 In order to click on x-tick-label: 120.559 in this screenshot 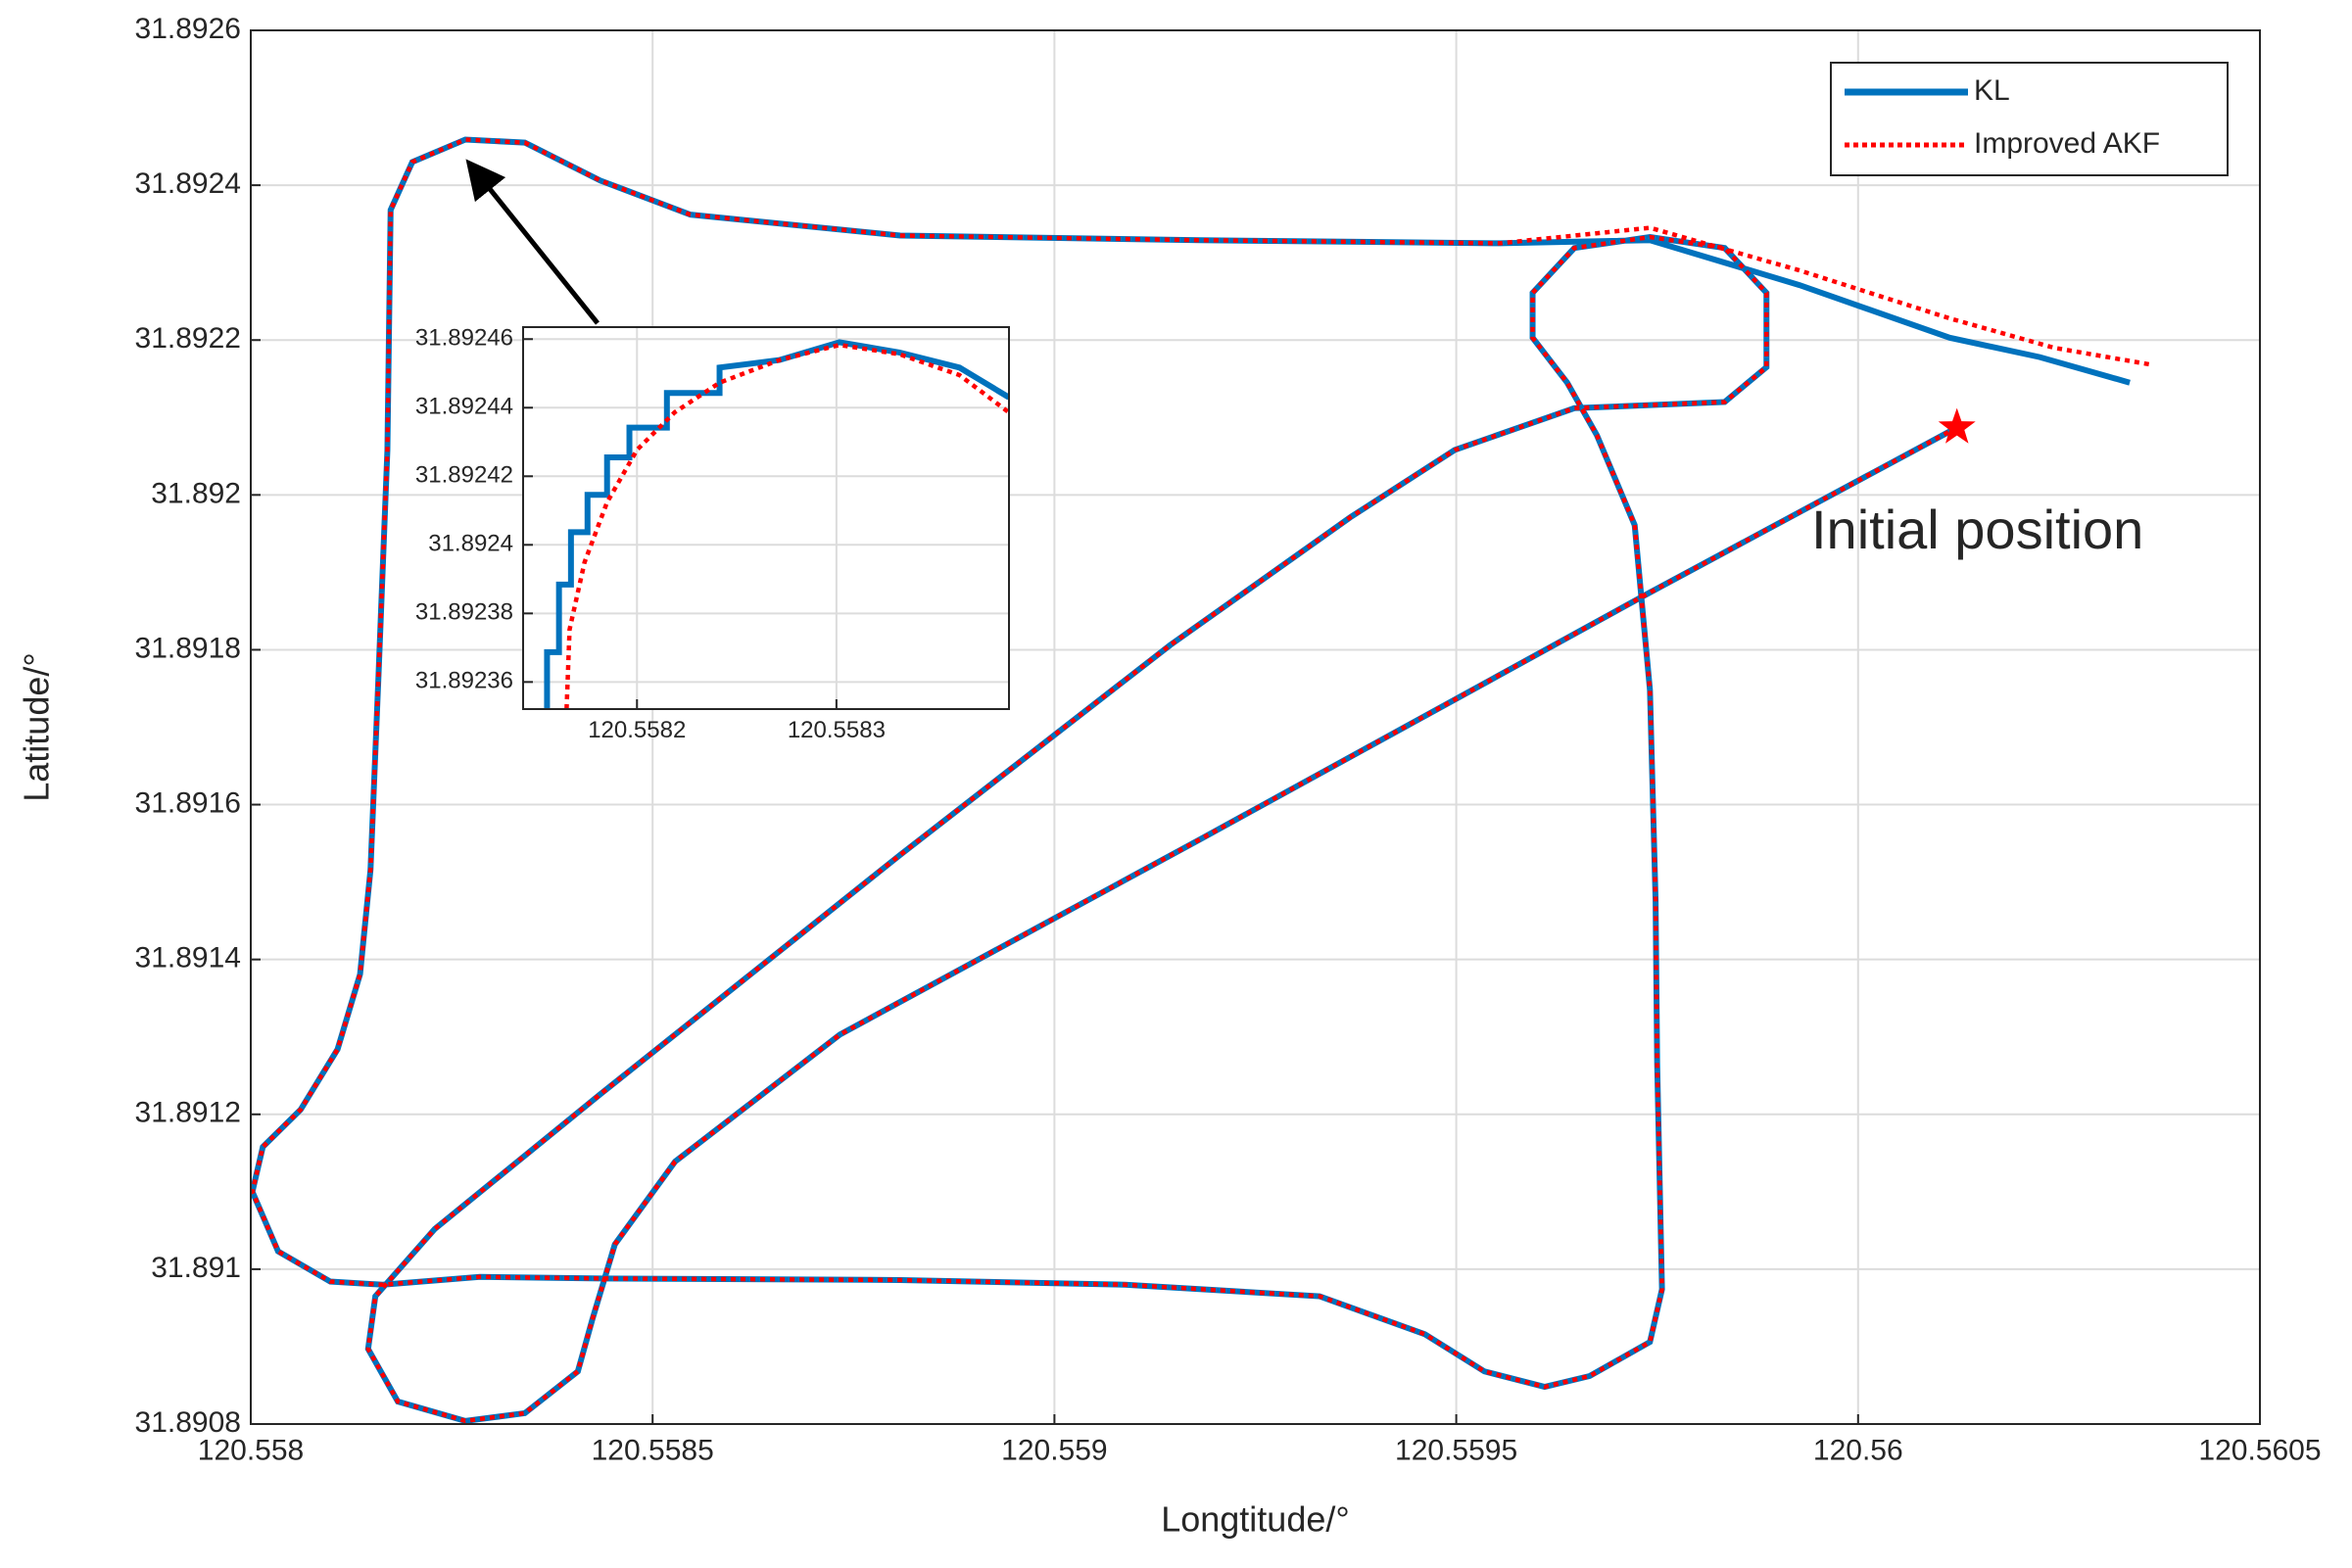, I will do `click(1054, 1450)`.